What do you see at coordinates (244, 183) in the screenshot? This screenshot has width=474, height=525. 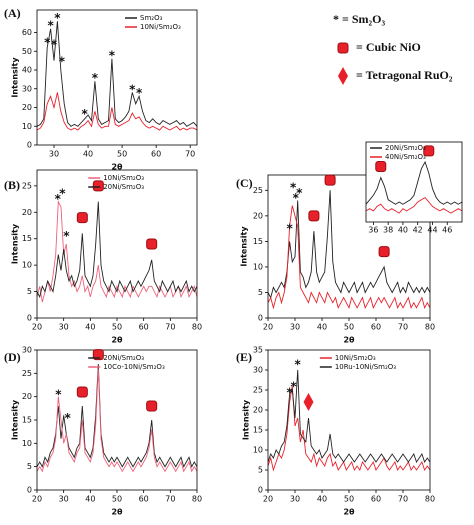 I see `panel-label: (C)` at bounding box center [244, 183].